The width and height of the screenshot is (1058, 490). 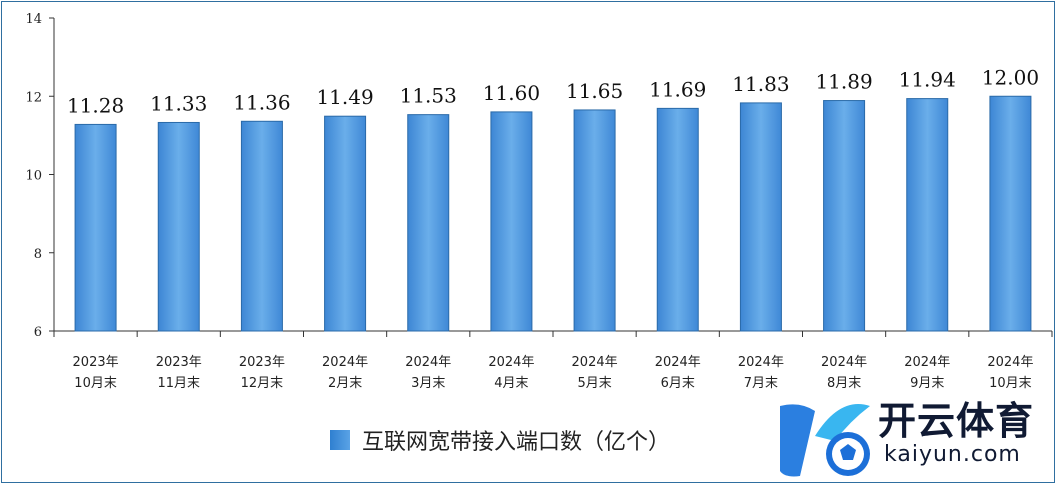 I want to click on x-tick-label: 3月末, so click(x=428, y=383).